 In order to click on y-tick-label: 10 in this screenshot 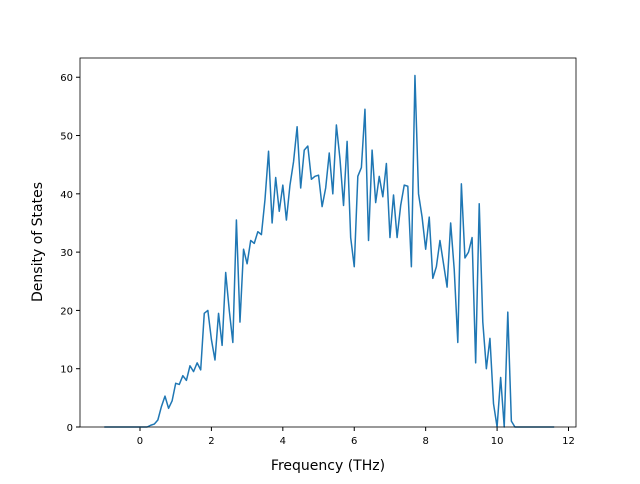, I will do `click(66, 370)`.